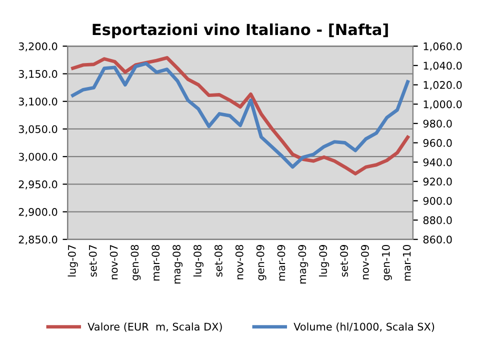 The width and height of the screenshot is (483, 342). I want to click on y-tick-label: 2,950.0, so click(38, 185).